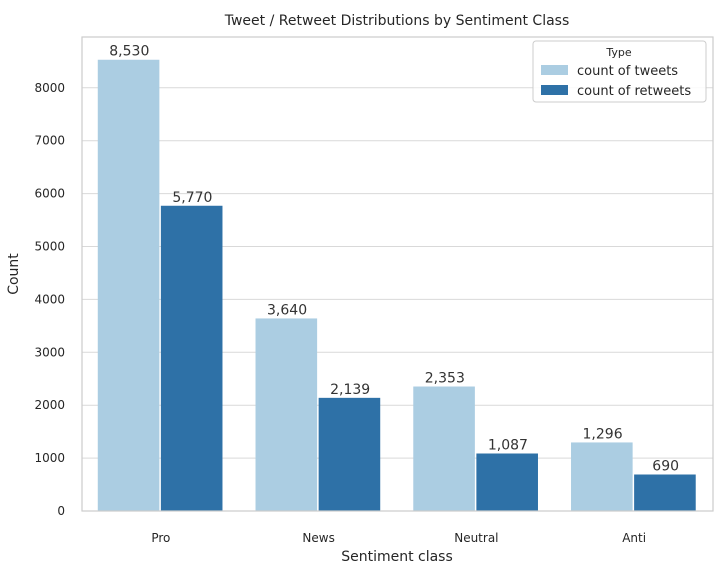  What do you see at coordinates (192, 198) in the screenshot?
I see `data-label: 5,770` at bounding box center [192, 198].